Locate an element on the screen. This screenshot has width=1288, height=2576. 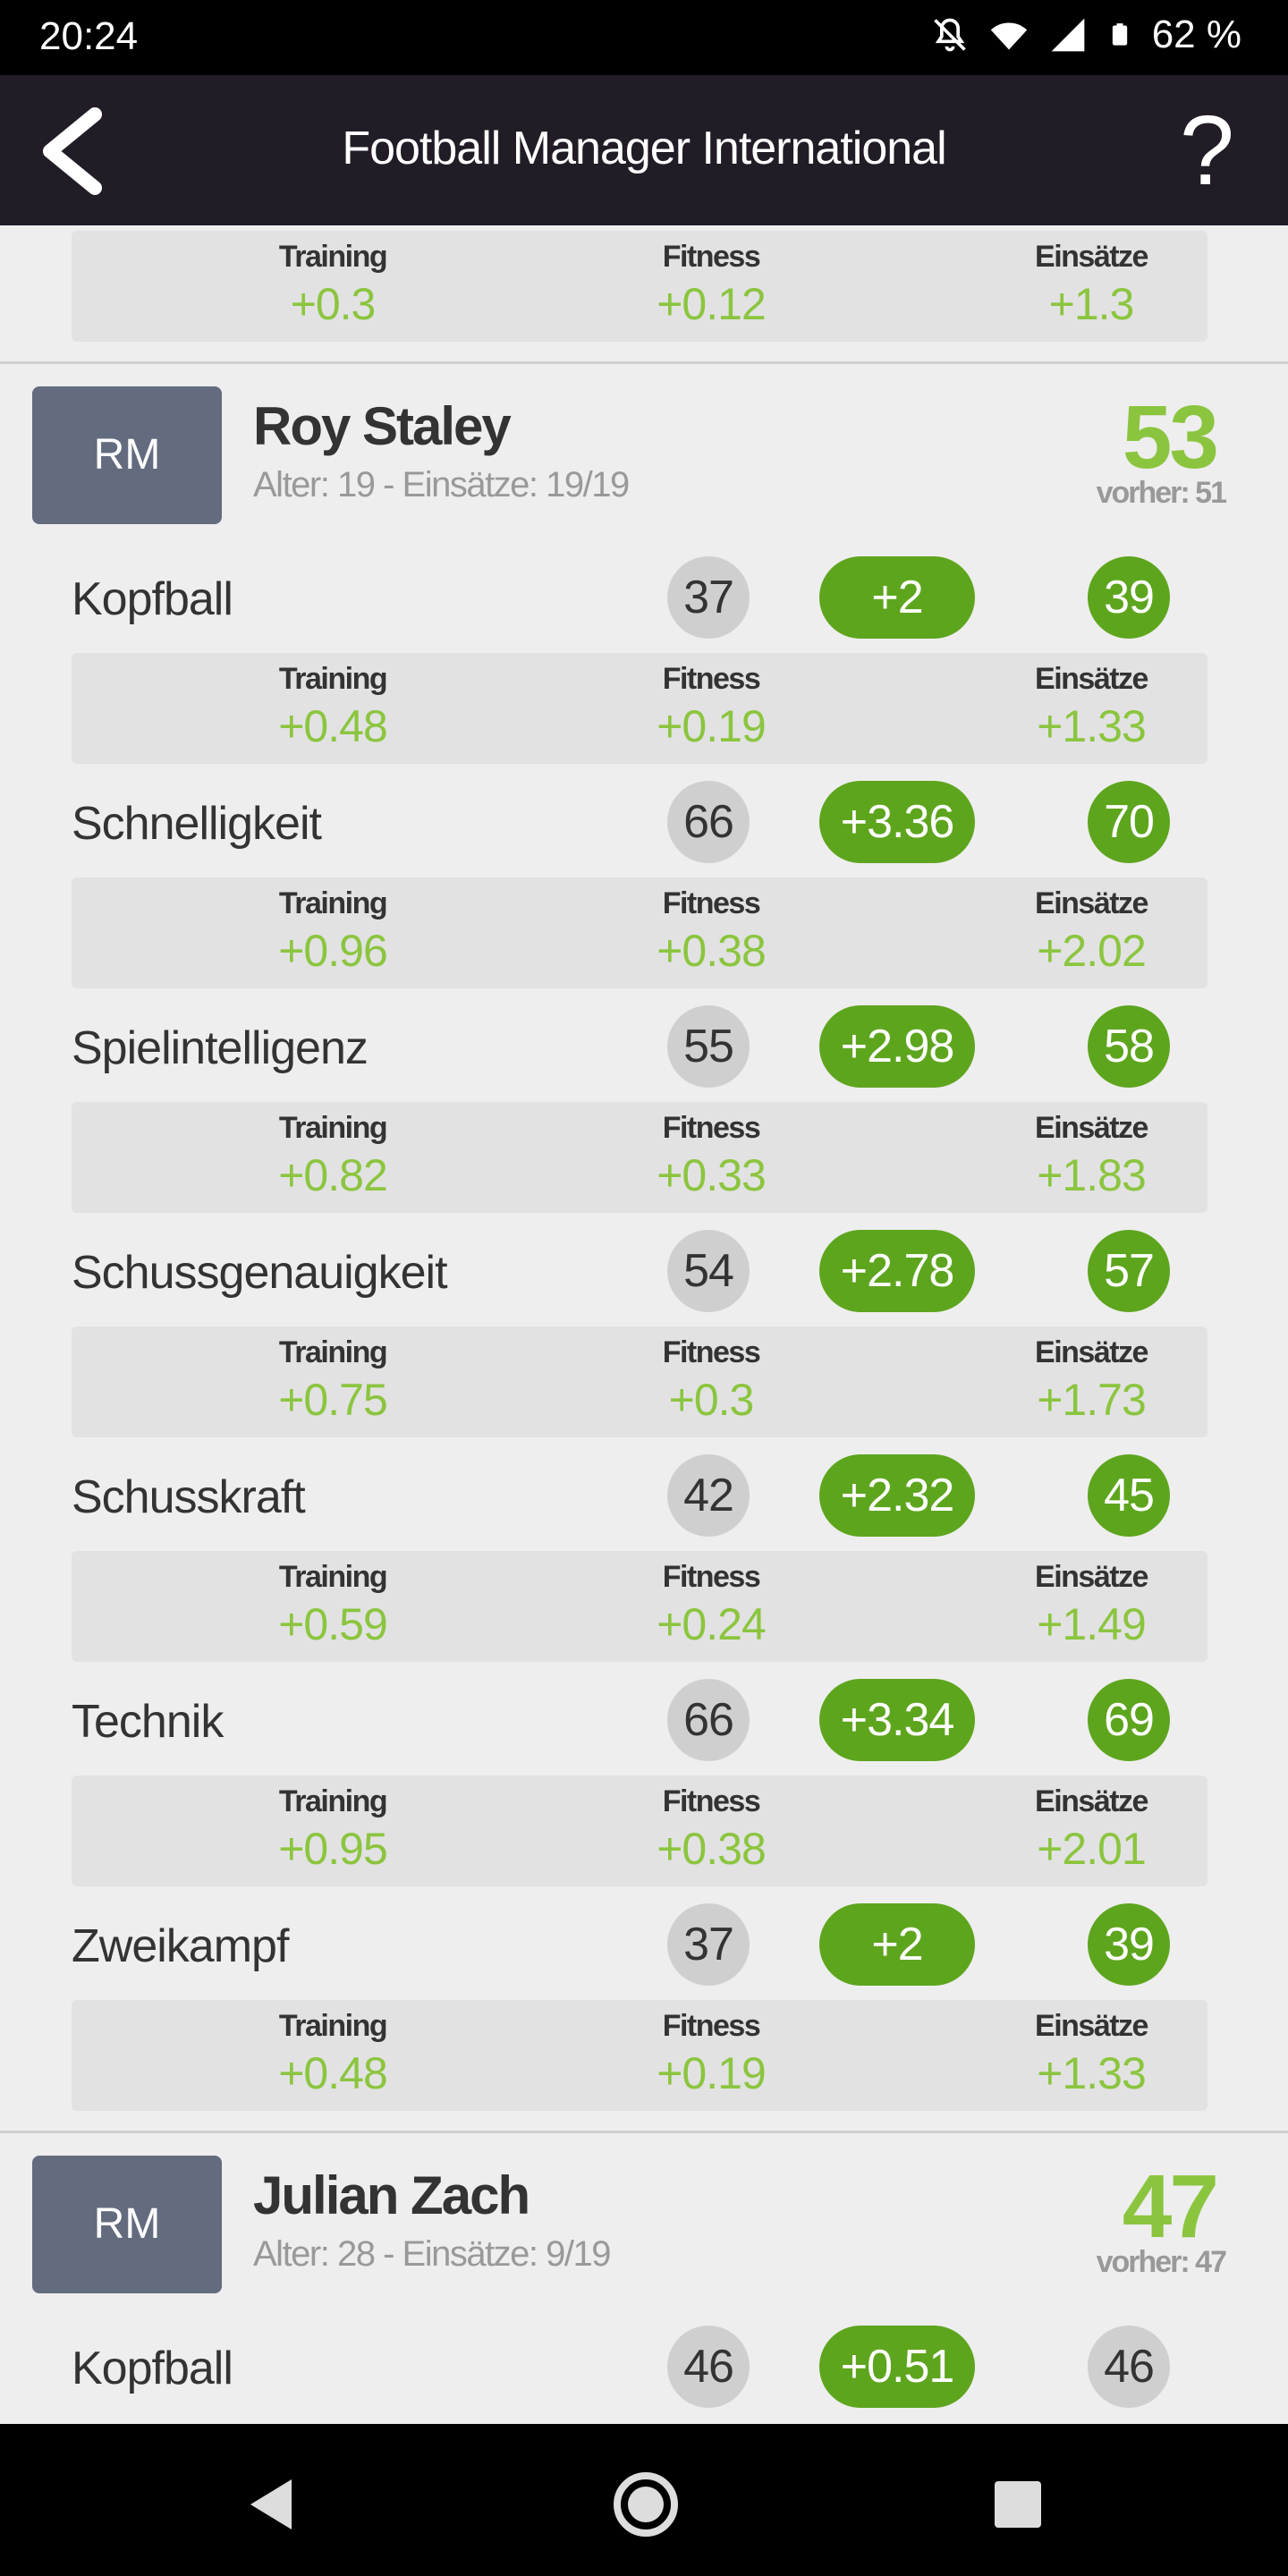
attribute-old-value: 37 is located at coordinates (708, 1944).